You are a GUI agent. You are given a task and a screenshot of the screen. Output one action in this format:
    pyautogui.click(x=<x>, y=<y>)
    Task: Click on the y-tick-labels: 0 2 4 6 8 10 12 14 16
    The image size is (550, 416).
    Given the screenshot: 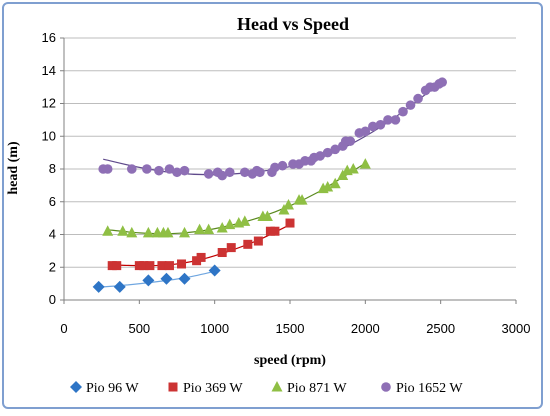 What is the action you would take?
    pyautogui.click(x=49, y=168)
    